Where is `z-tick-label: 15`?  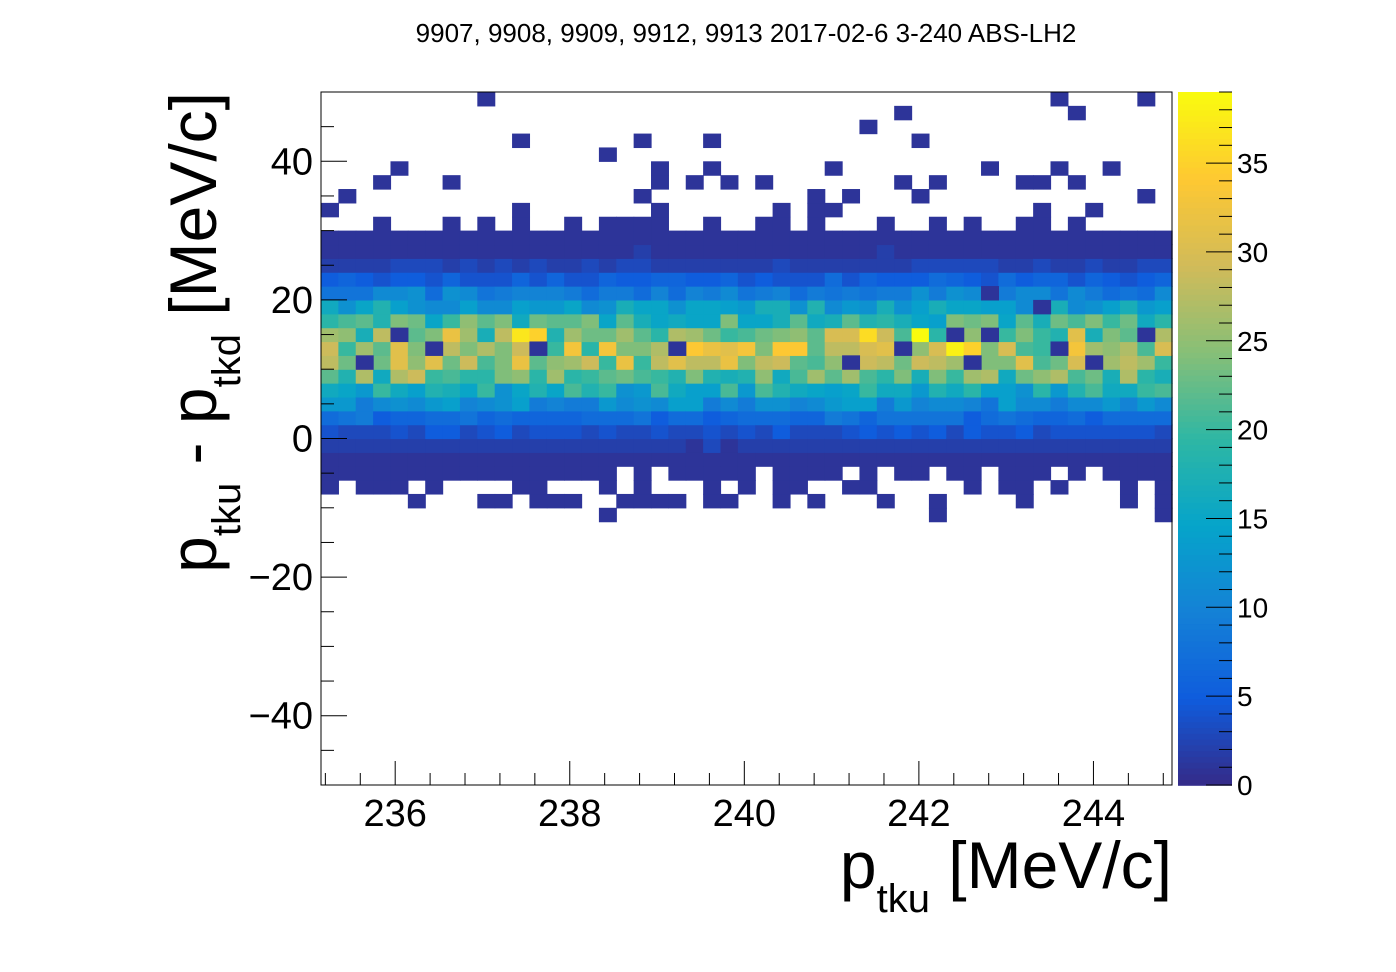
z-tick-label: 15 is located at coordinates (1252, 518).